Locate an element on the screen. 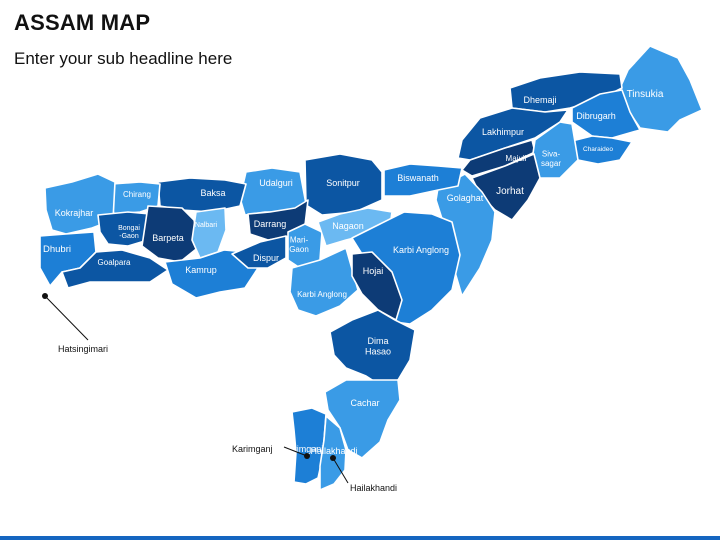 This screenshot has height=540, width=720. district-label: Charaideo is located at coordinates (598, 149).